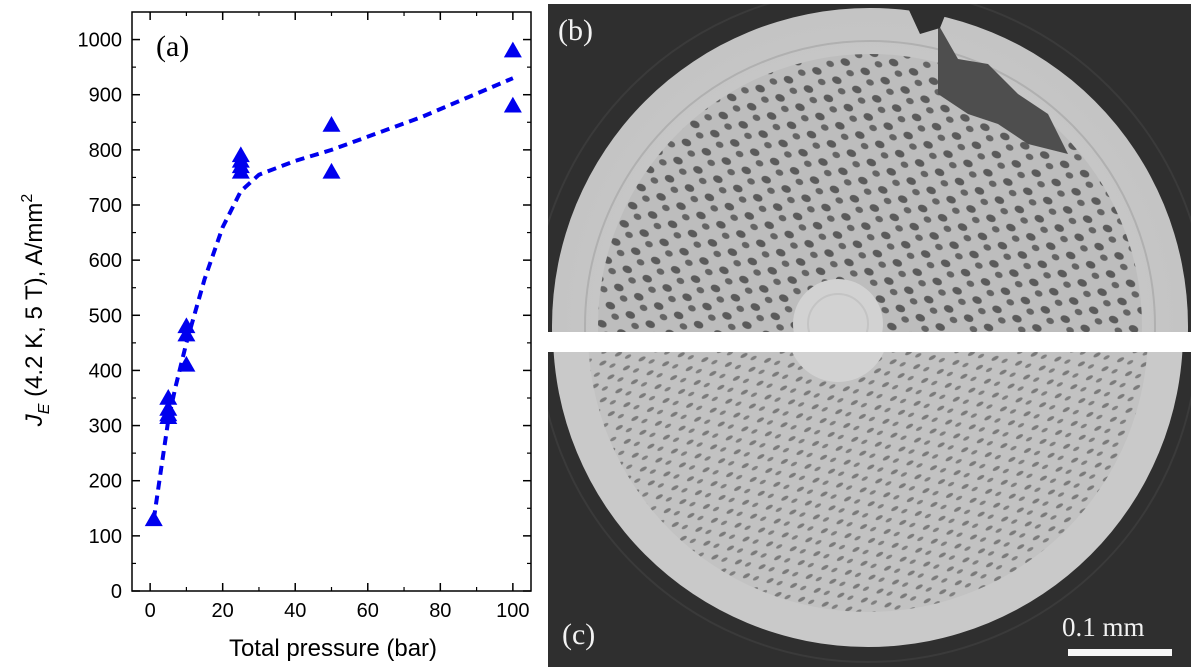 The width and height of the screenshot is (1194, 671). Describe the element at coordinates (105, 206) in the screenshot. I see `y-tick-label: 700` at that location.